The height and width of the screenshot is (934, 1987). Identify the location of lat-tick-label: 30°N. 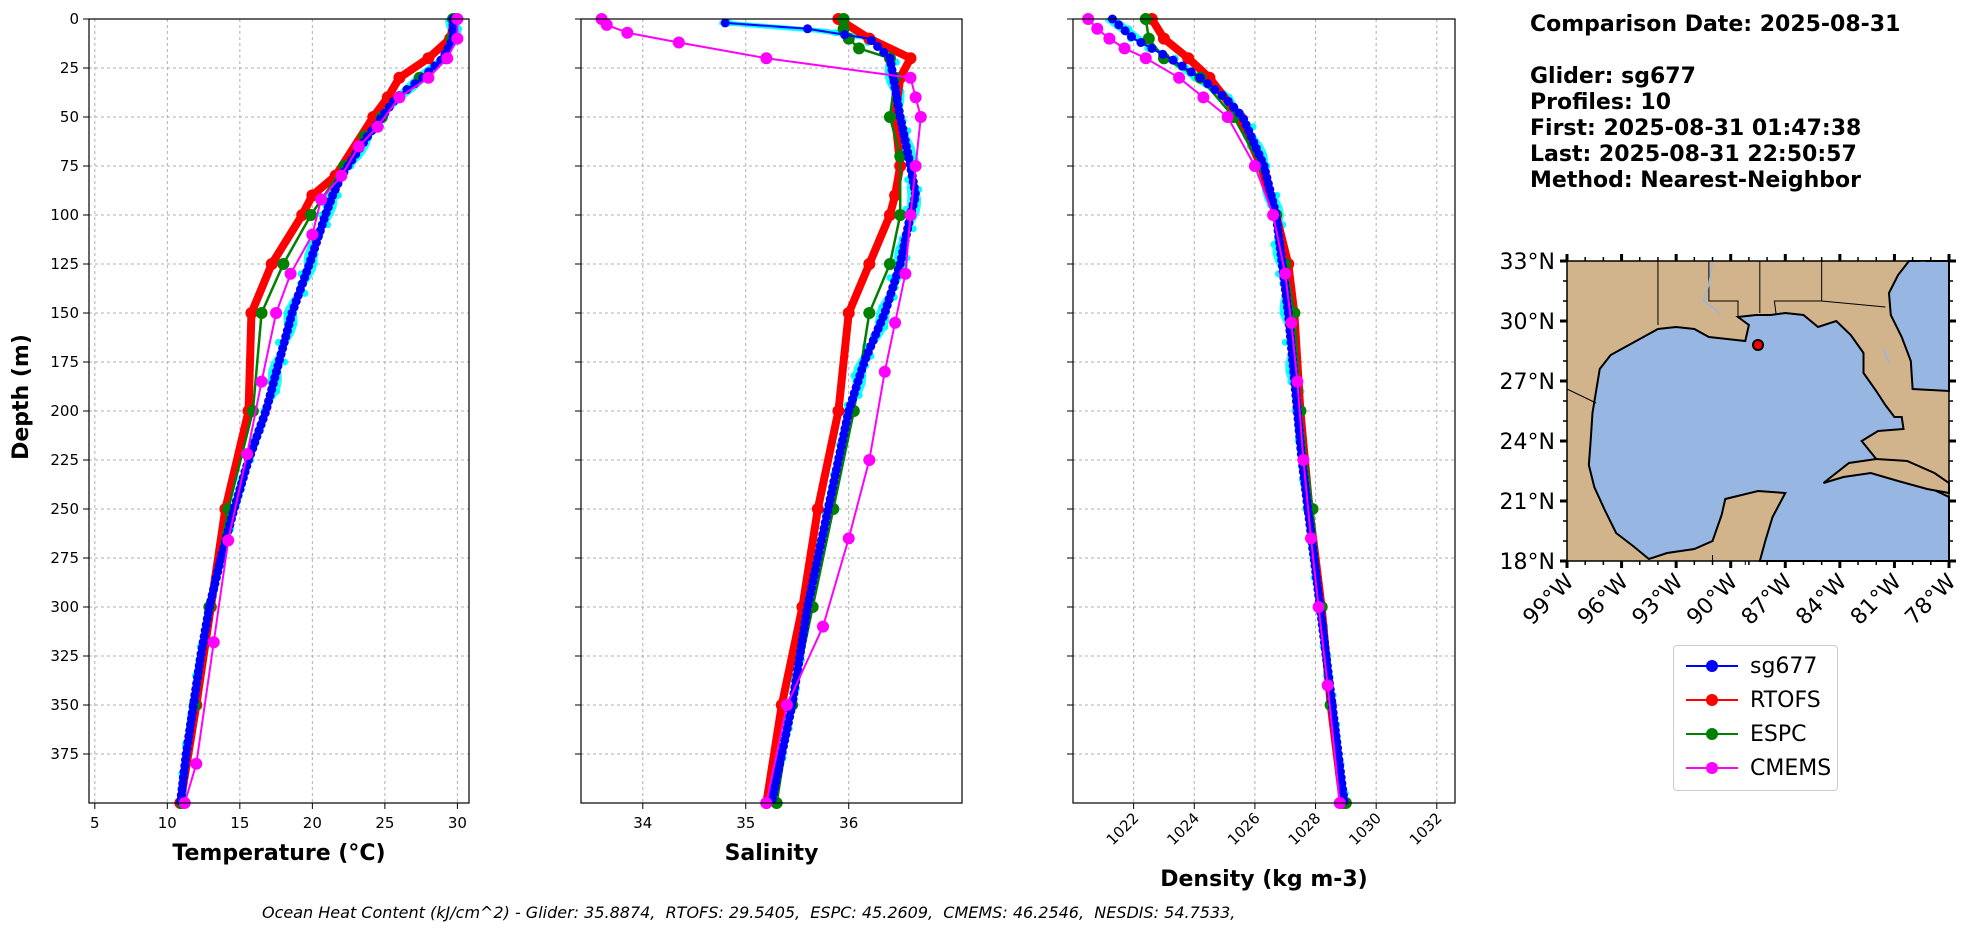
(1527, 322).